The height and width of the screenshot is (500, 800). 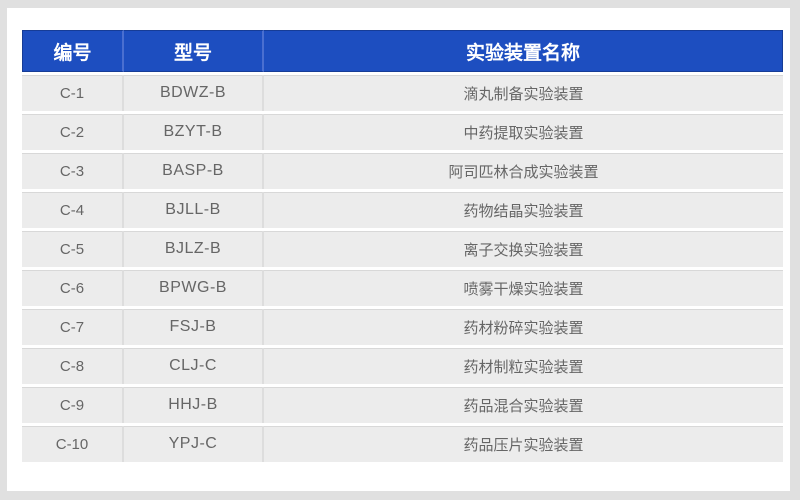 I want to click on table-row: C-6 BPWG-B 喷雾干燥实验装置, so click(x=402, y=288).